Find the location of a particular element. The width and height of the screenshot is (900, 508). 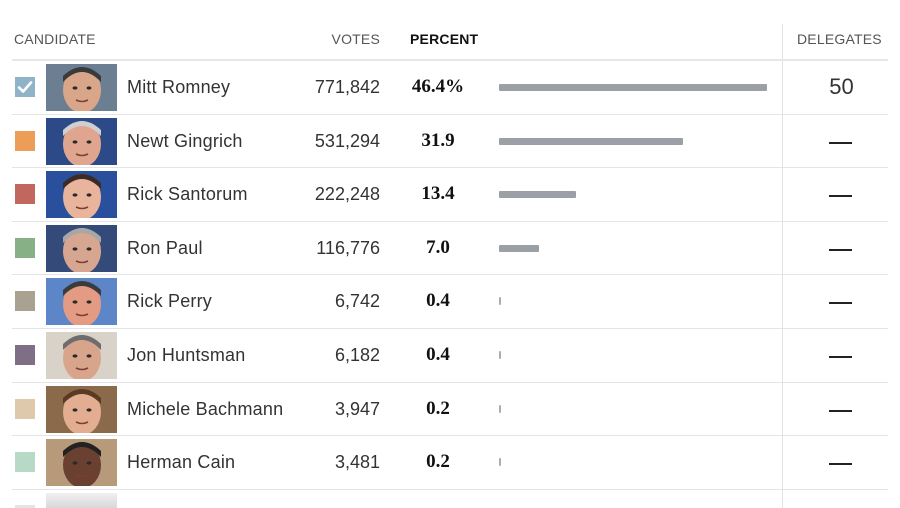

candidate-name: Mitt Romney is located at coordinates (179, 87).